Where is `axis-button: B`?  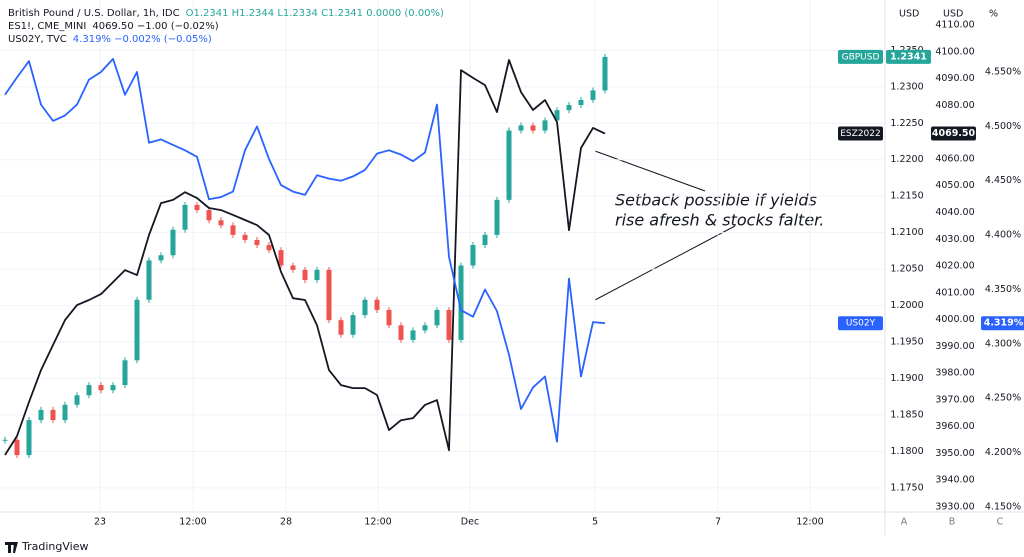
axis-button: B is located at coordinates (952, 522).